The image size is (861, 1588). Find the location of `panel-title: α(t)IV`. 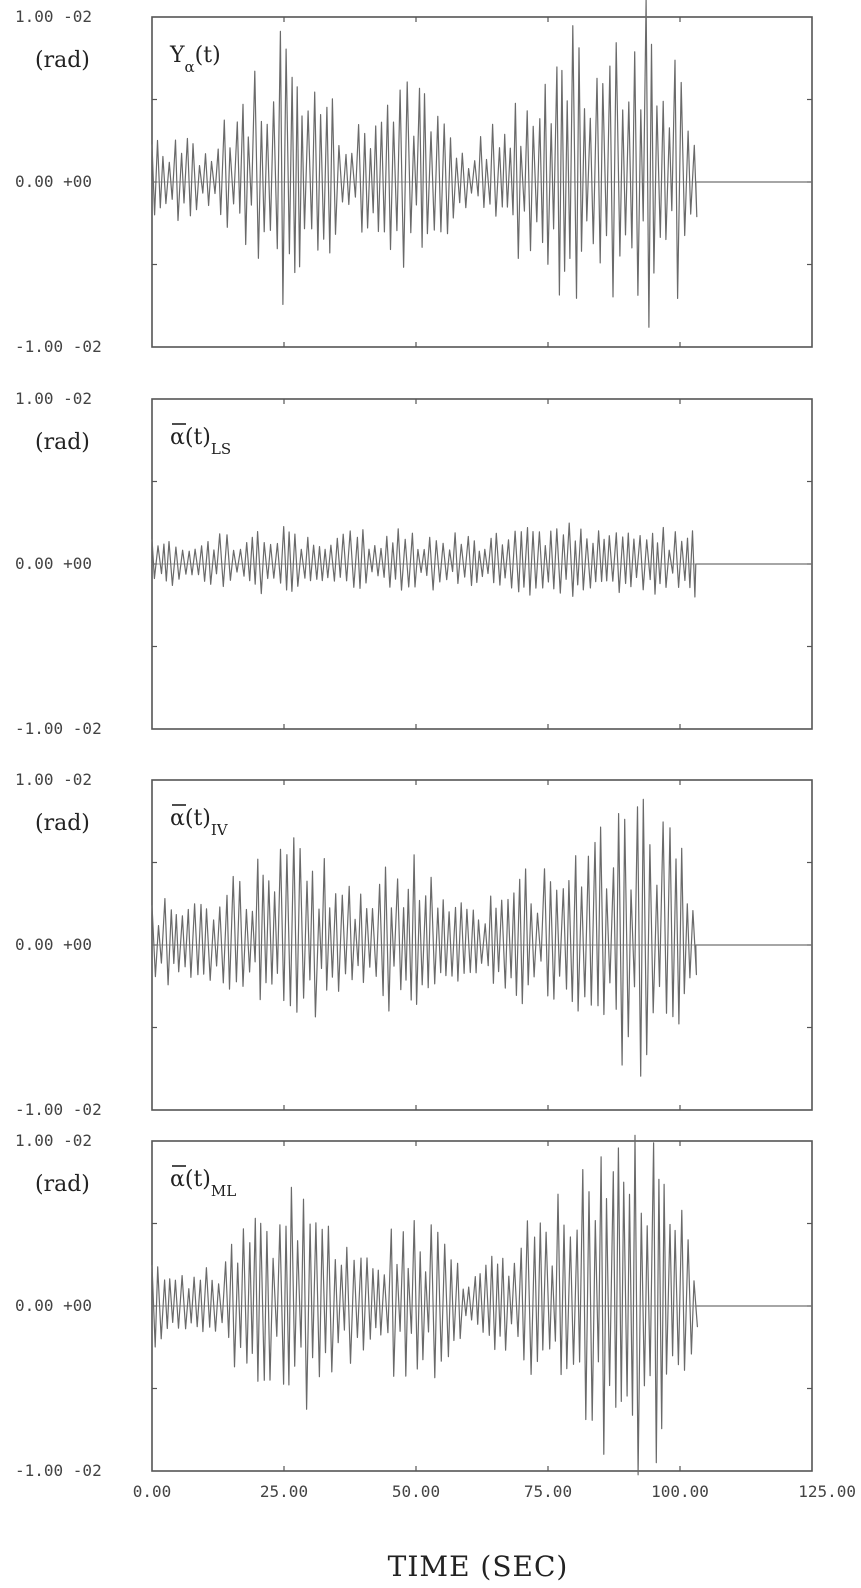

panel-title: α(t)IV is located at coordinates (199, 822).